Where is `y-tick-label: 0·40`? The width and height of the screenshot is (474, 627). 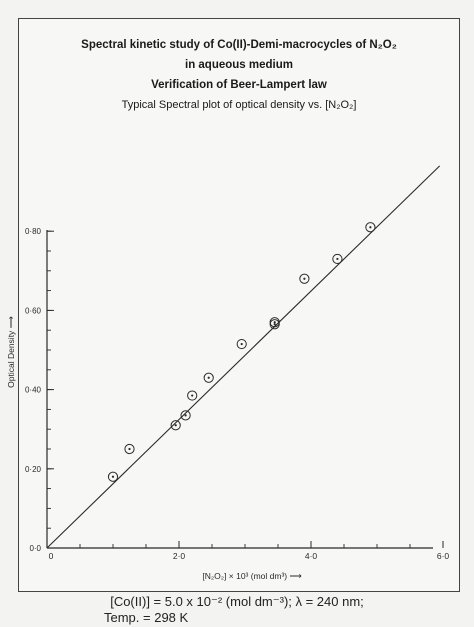 y-tick-label: 0·40 is located at coordinates (33, 390).